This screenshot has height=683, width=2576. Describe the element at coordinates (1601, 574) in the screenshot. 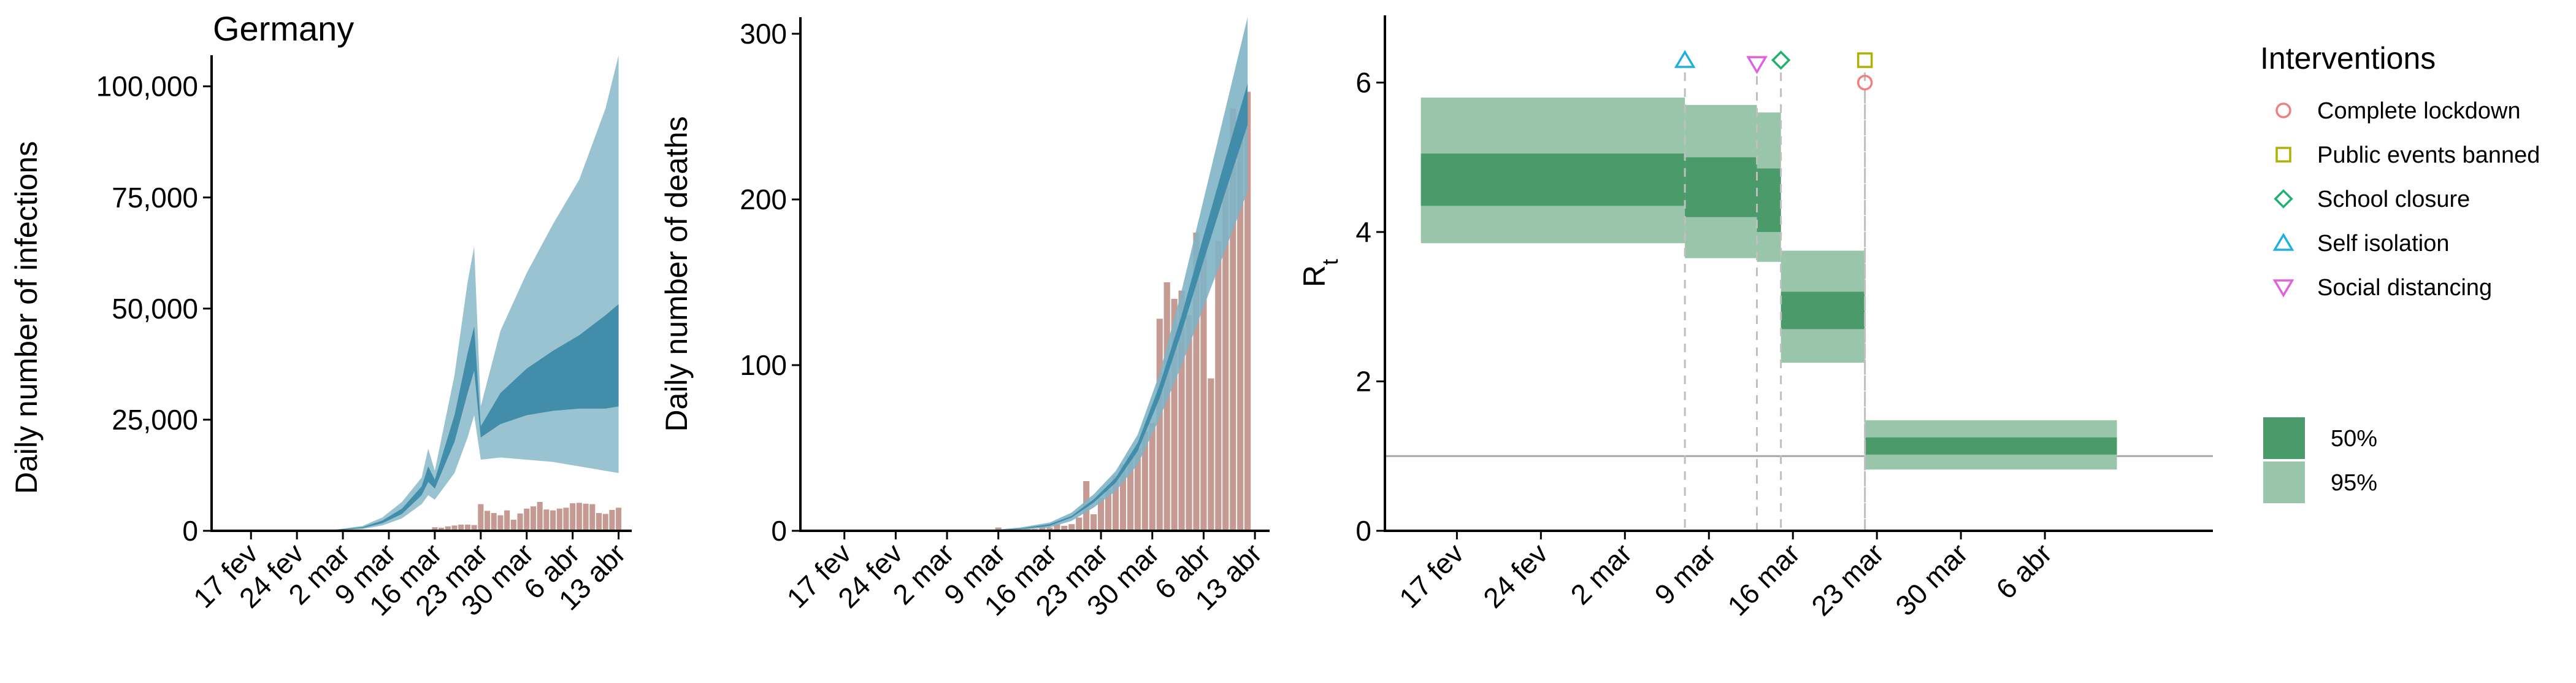

I see `x-tick-label: 2 mar` at that location.